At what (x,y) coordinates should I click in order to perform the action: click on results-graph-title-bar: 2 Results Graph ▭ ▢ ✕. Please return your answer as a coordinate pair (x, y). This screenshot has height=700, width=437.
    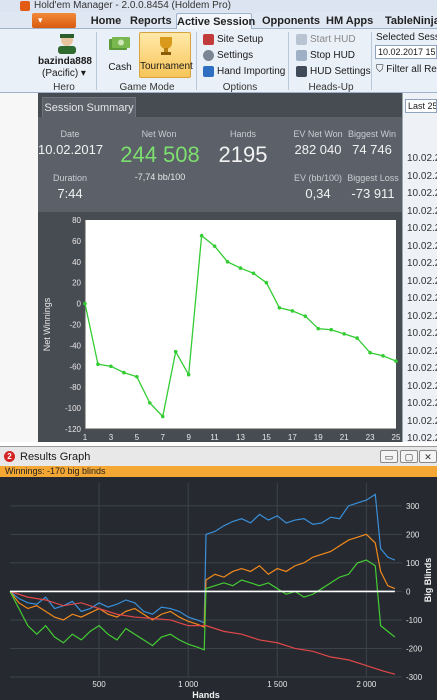
    Looking at the image, I should click on (218, 456).